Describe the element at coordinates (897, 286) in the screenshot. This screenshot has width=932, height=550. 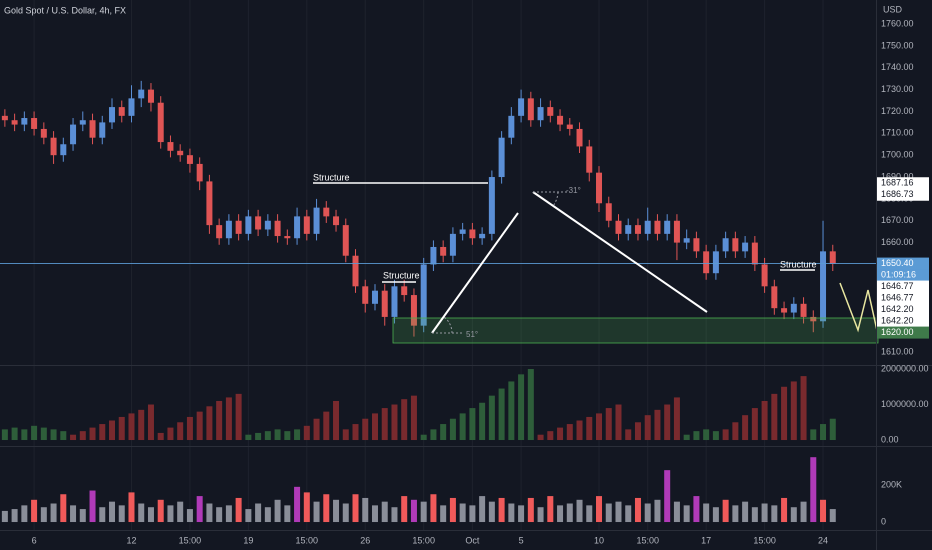
I see `price-label: 1646.77` at that location.